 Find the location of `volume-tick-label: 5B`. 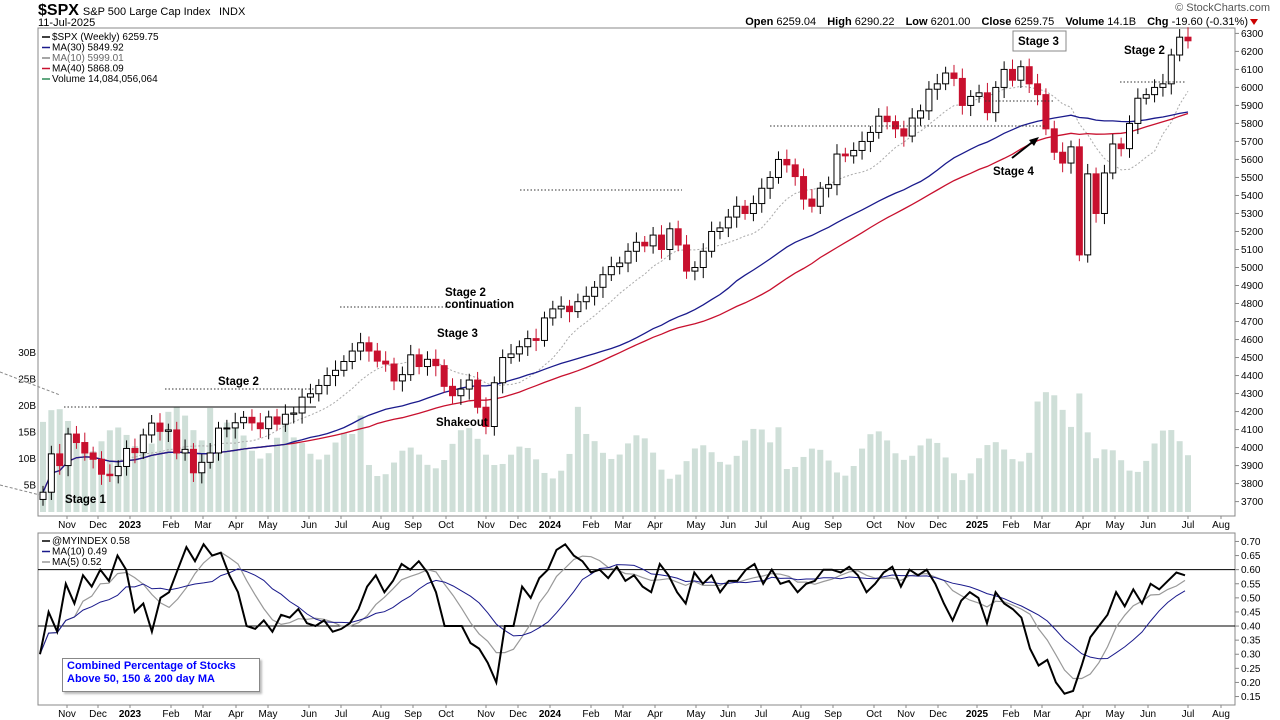

volume-tick-label: 5B is located at coordinates (30, 486).